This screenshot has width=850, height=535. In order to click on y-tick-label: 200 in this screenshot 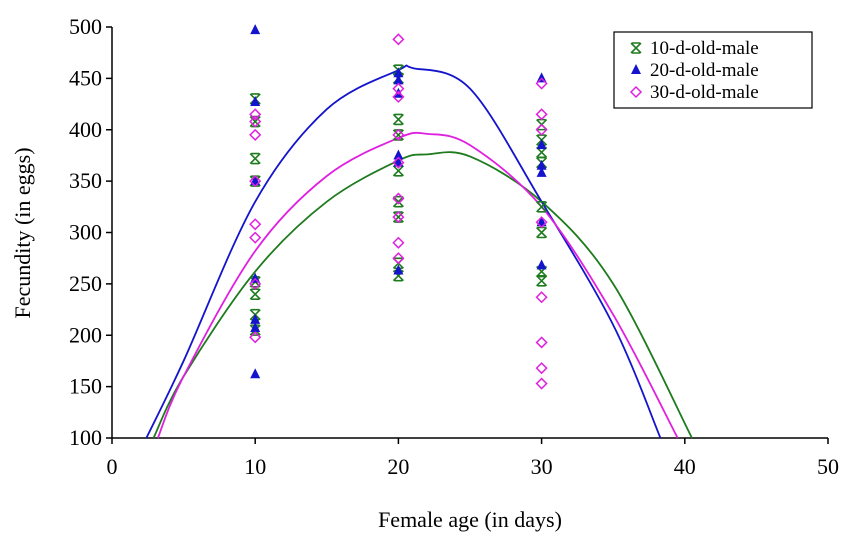, I will do `click(85, 334)`.